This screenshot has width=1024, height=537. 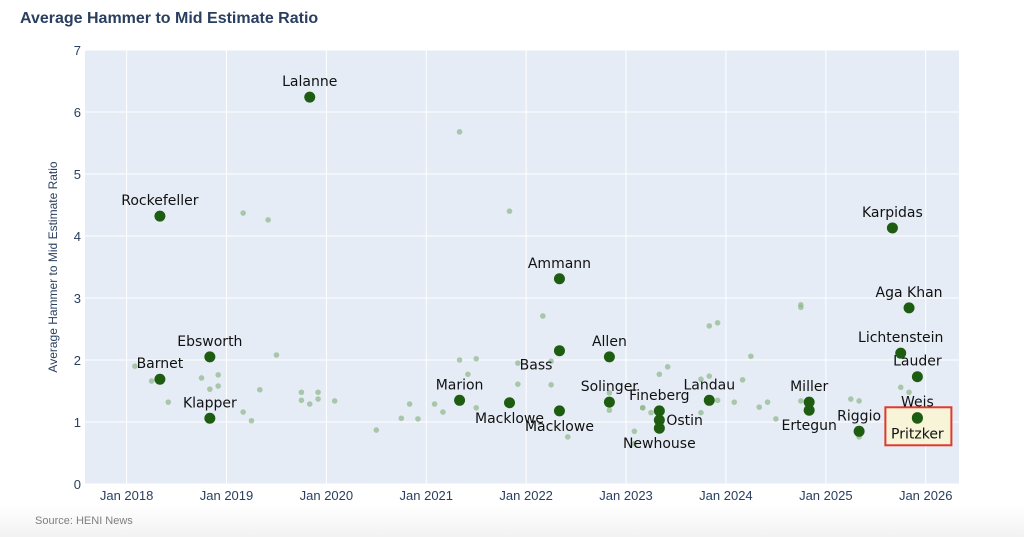 What do you see at coordinates (427, 495) in the screenshot?
I see `x-tick-label: Jan 2021` at bounding box center [427, 495].